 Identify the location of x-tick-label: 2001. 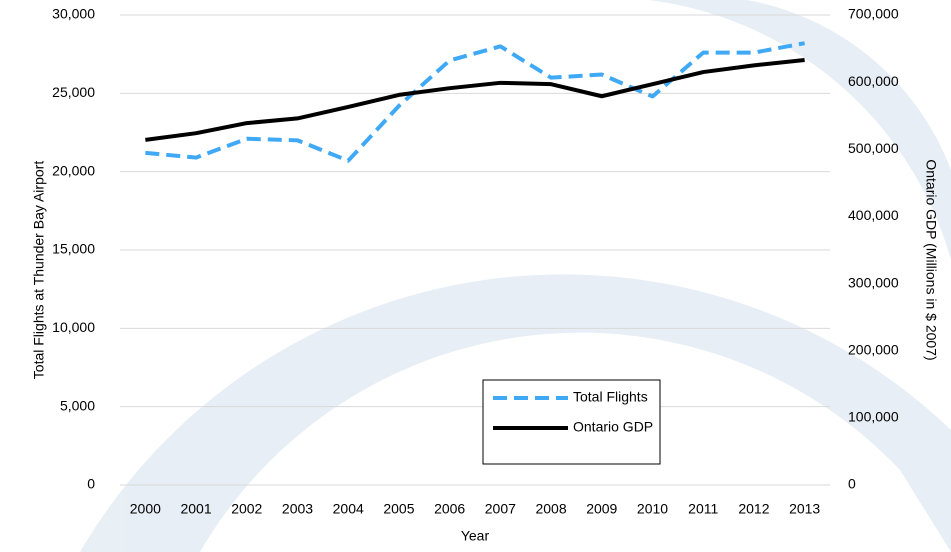
(195, 509).